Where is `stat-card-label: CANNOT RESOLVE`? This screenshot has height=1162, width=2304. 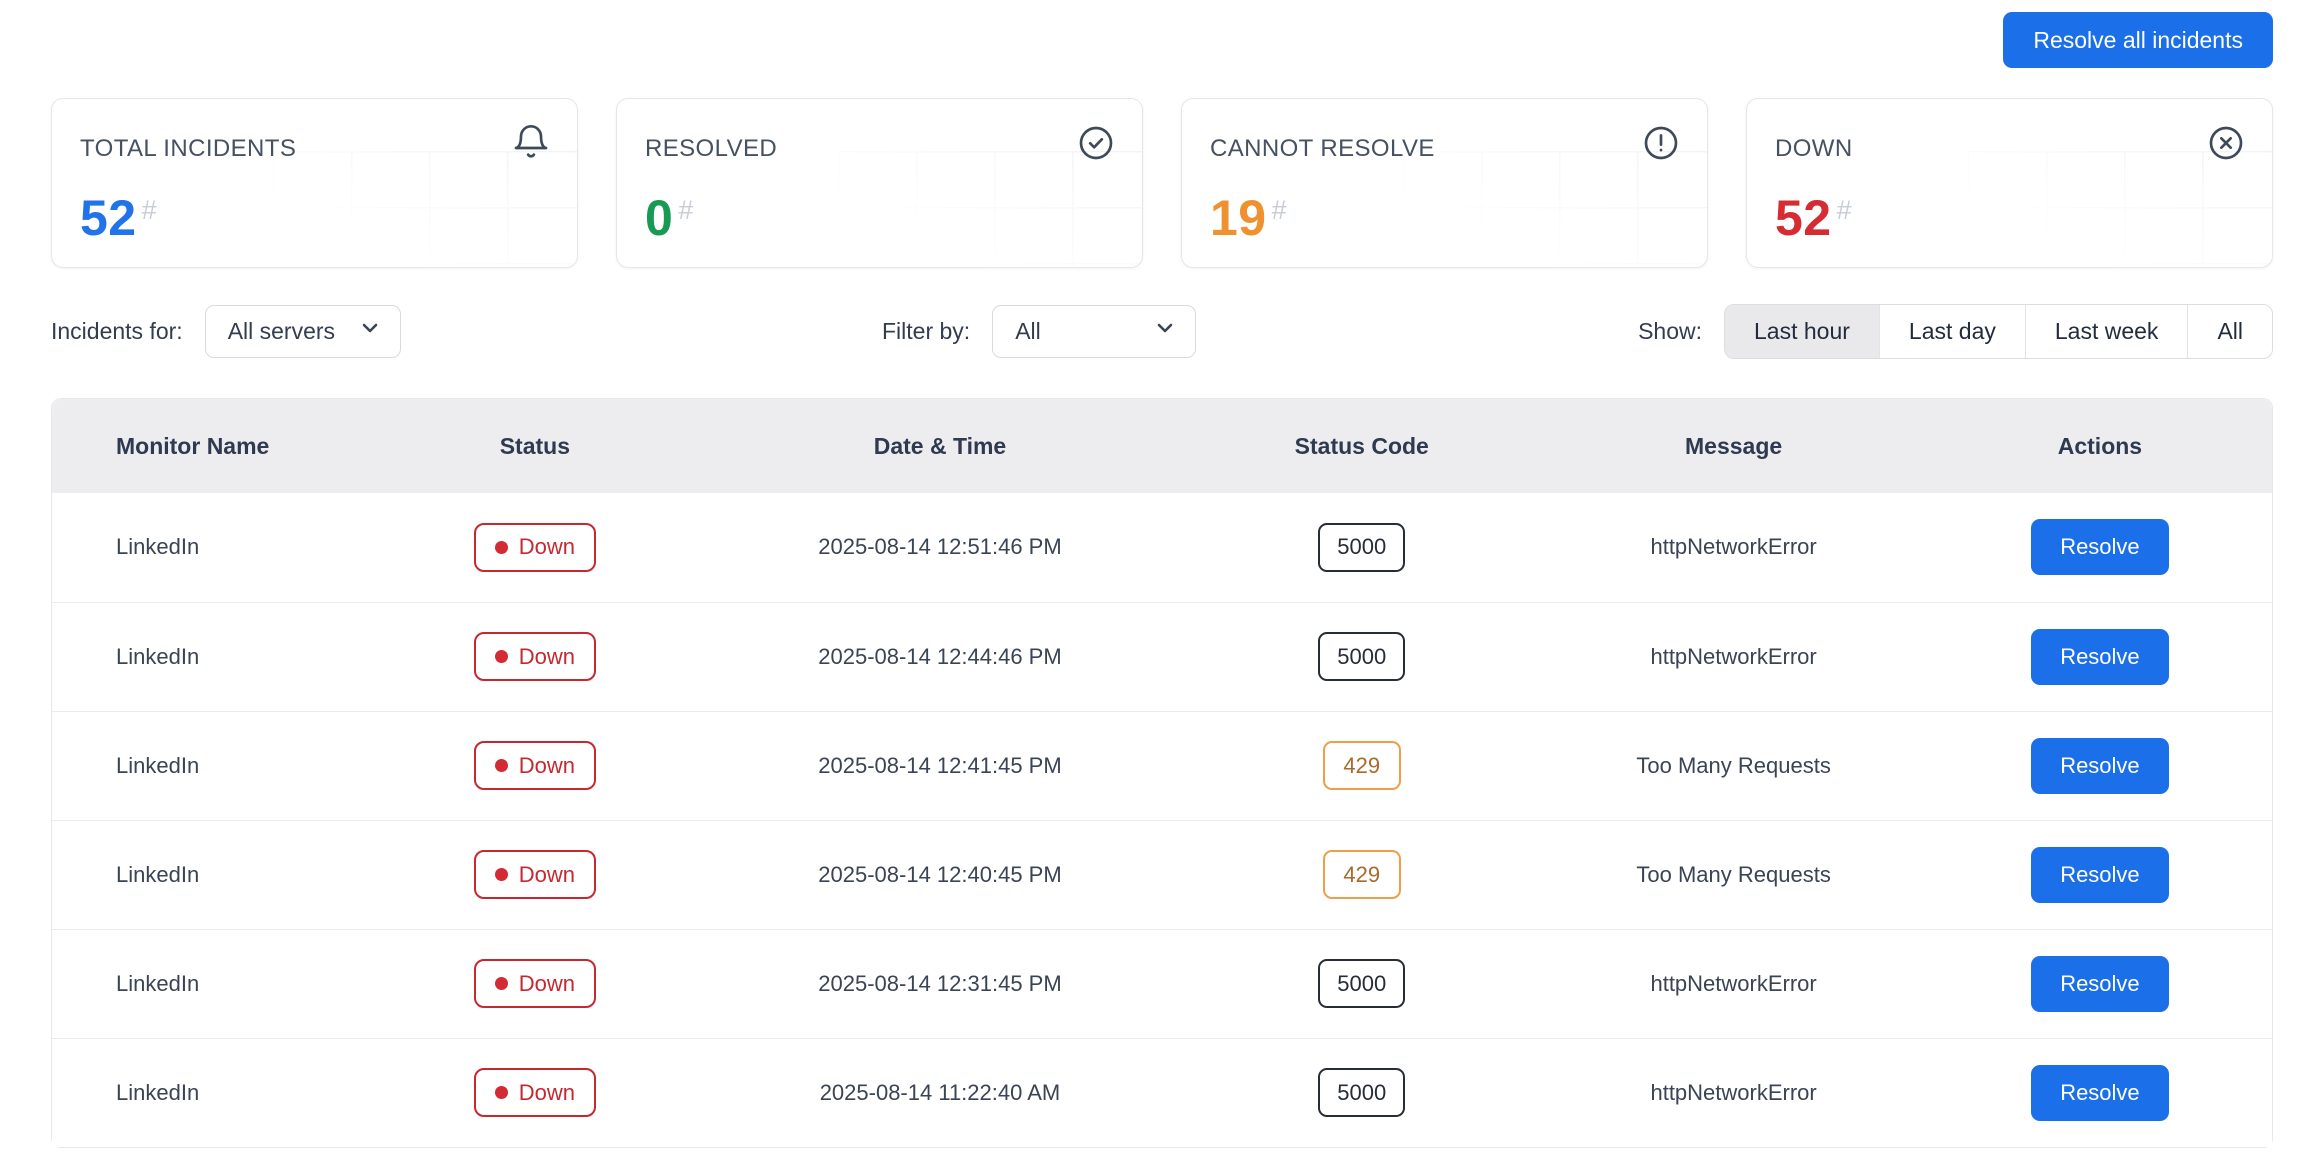 stat-card-label: CANNOT RESOLVE is located at coordinates (1322, 148).